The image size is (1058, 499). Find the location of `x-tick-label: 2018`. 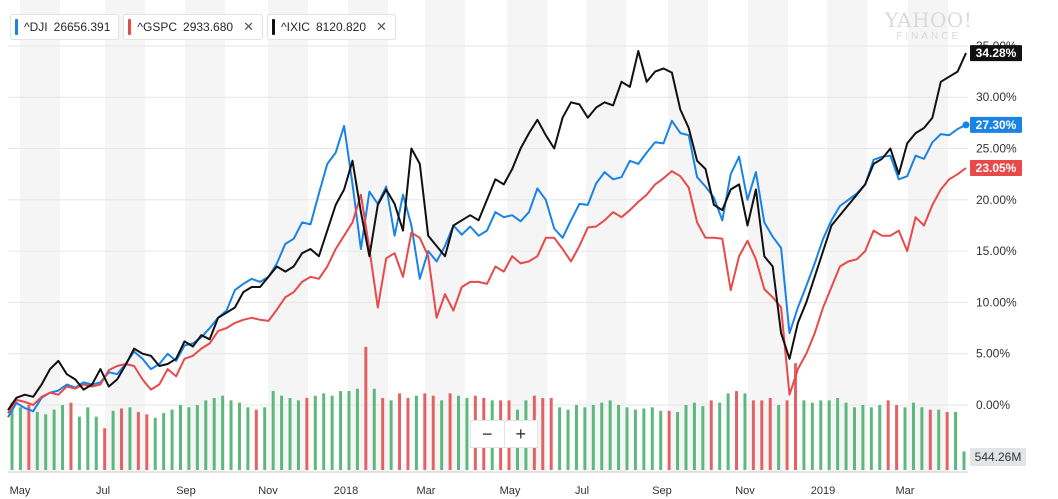

x-tick-label: 2018 is located at coordinates (346, 491).